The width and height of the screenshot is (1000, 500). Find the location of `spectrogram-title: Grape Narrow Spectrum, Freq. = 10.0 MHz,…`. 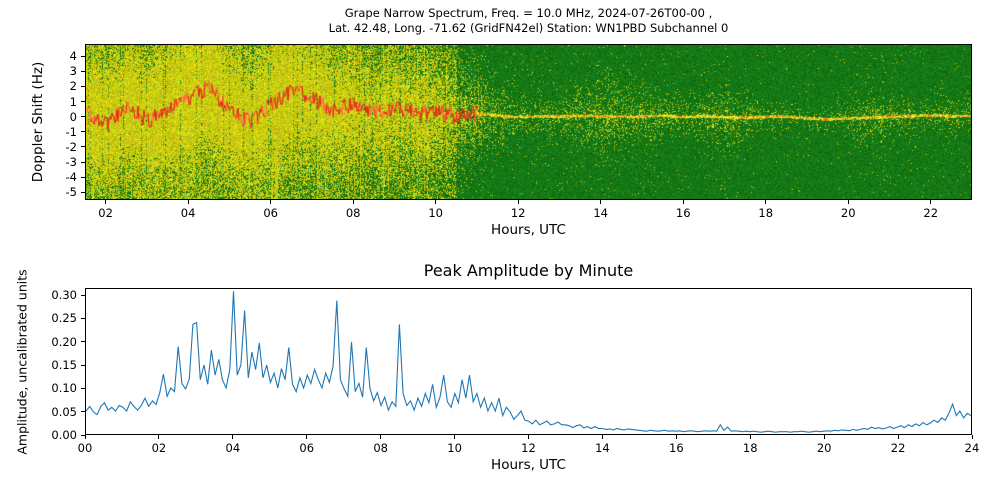

spectrogram-title: Grape Narrow Spectrum, Freq. = 10.0 MHz,… is located at coordinates (528, 21).